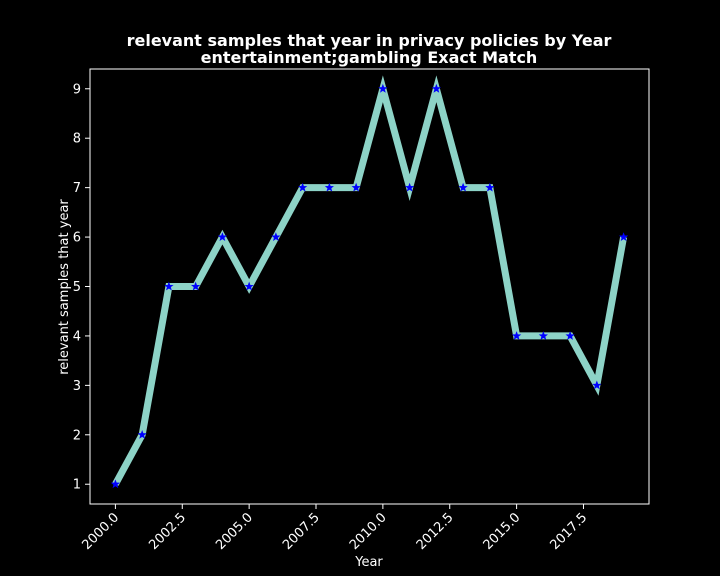  What do you see at coordinates (77, 188) in the screenshot?
I see `y-tick-label: 7` at bounding box center [77, 188].